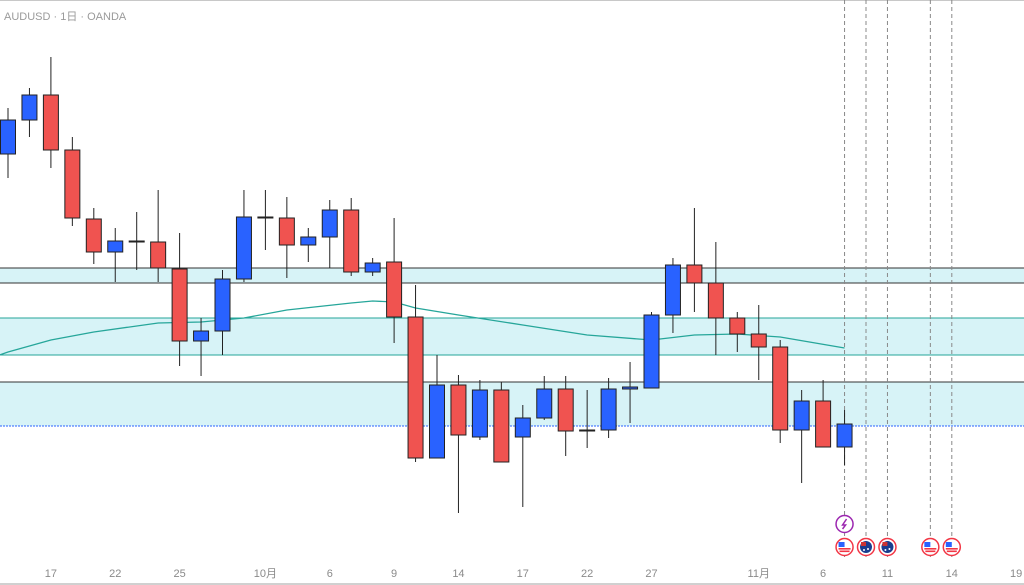 This screenshot has width=1024, height=585. Describe the element at coordinates (1016, 574) in the screenshot. I see `x-axis-tick-label: 19` at that location.